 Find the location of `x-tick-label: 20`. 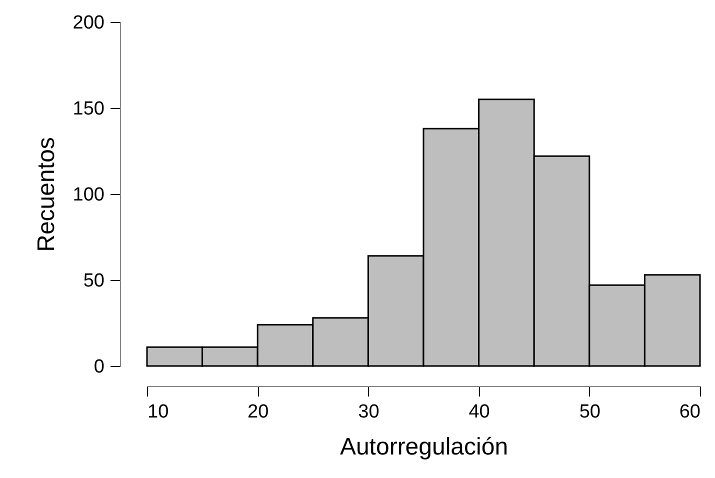

x-tick-label: 20 is located at coordinates (258, 412).